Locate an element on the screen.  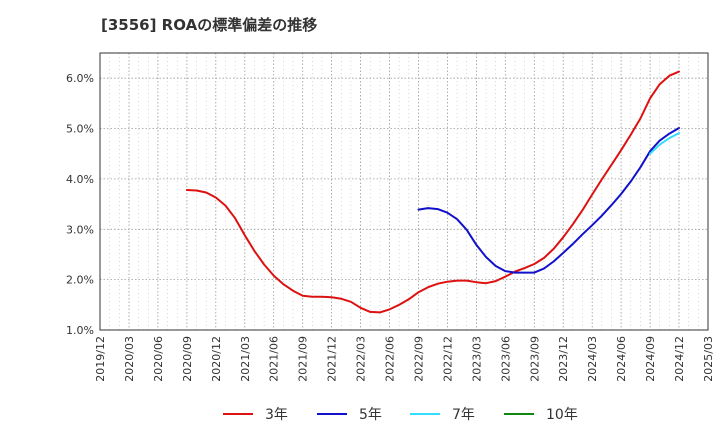
y-axis: 1.0% 2.0% 3.0% 4.0% 5.0% 6.0% is located at coordinates (80, 204).